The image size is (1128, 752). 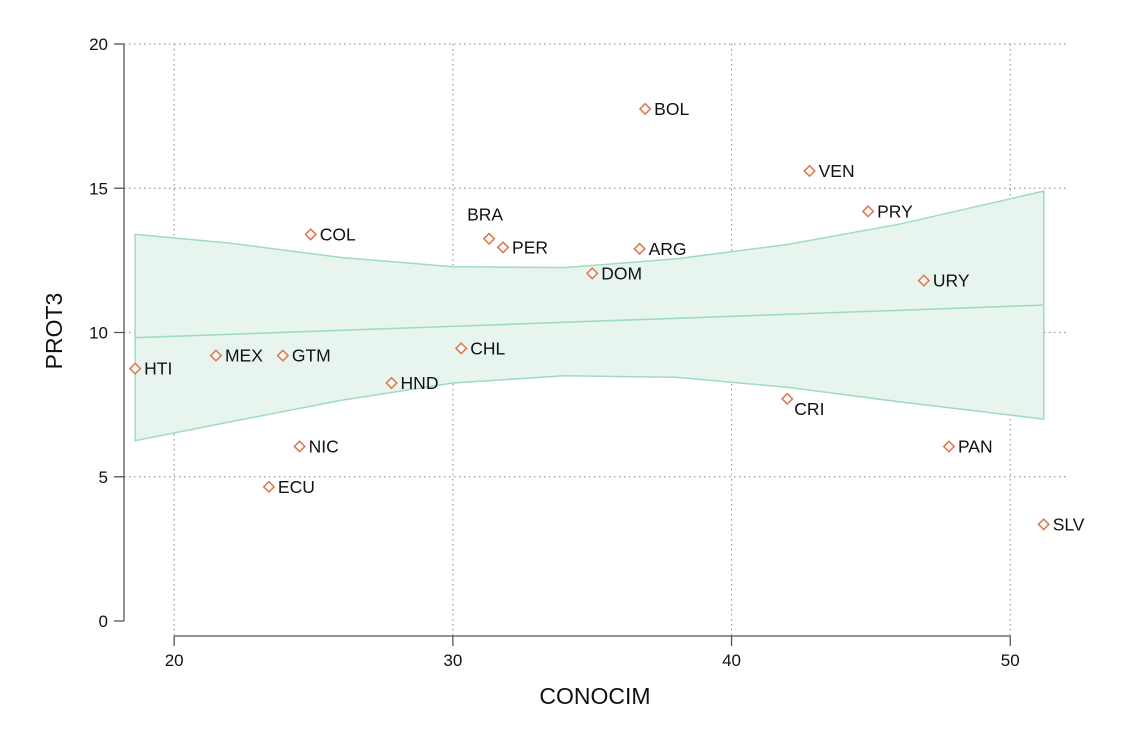 What do you see at coordinates (299, 446) in the screenshot?
I see `data-point-nic` at bounding box center [299, 446].